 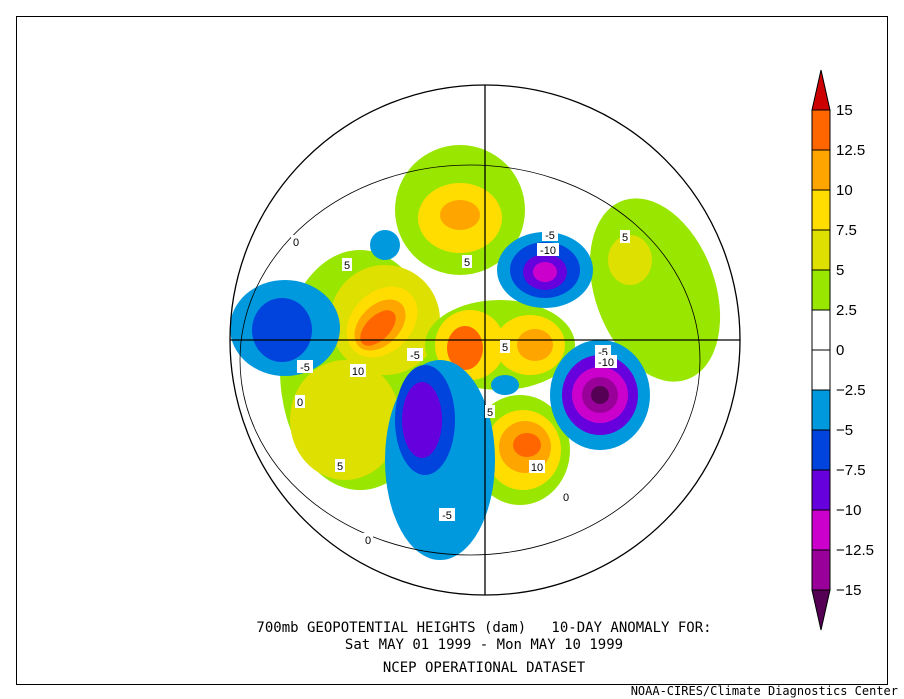 I want to click on legend-label: 12.5, so click(x=850, y=150).